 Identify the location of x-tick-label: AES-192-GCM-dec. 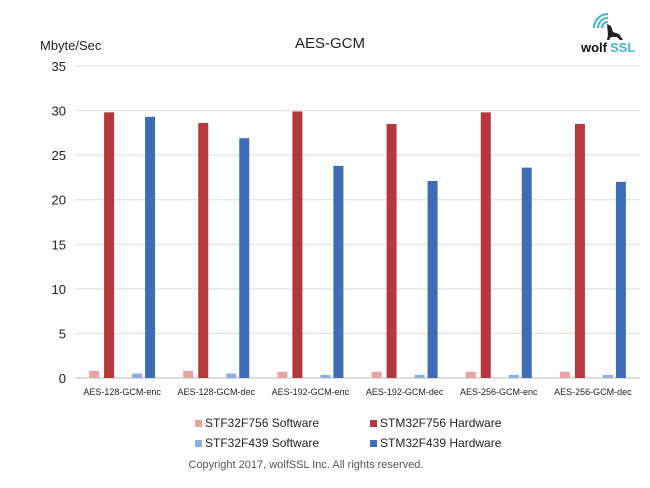
(405, 392).